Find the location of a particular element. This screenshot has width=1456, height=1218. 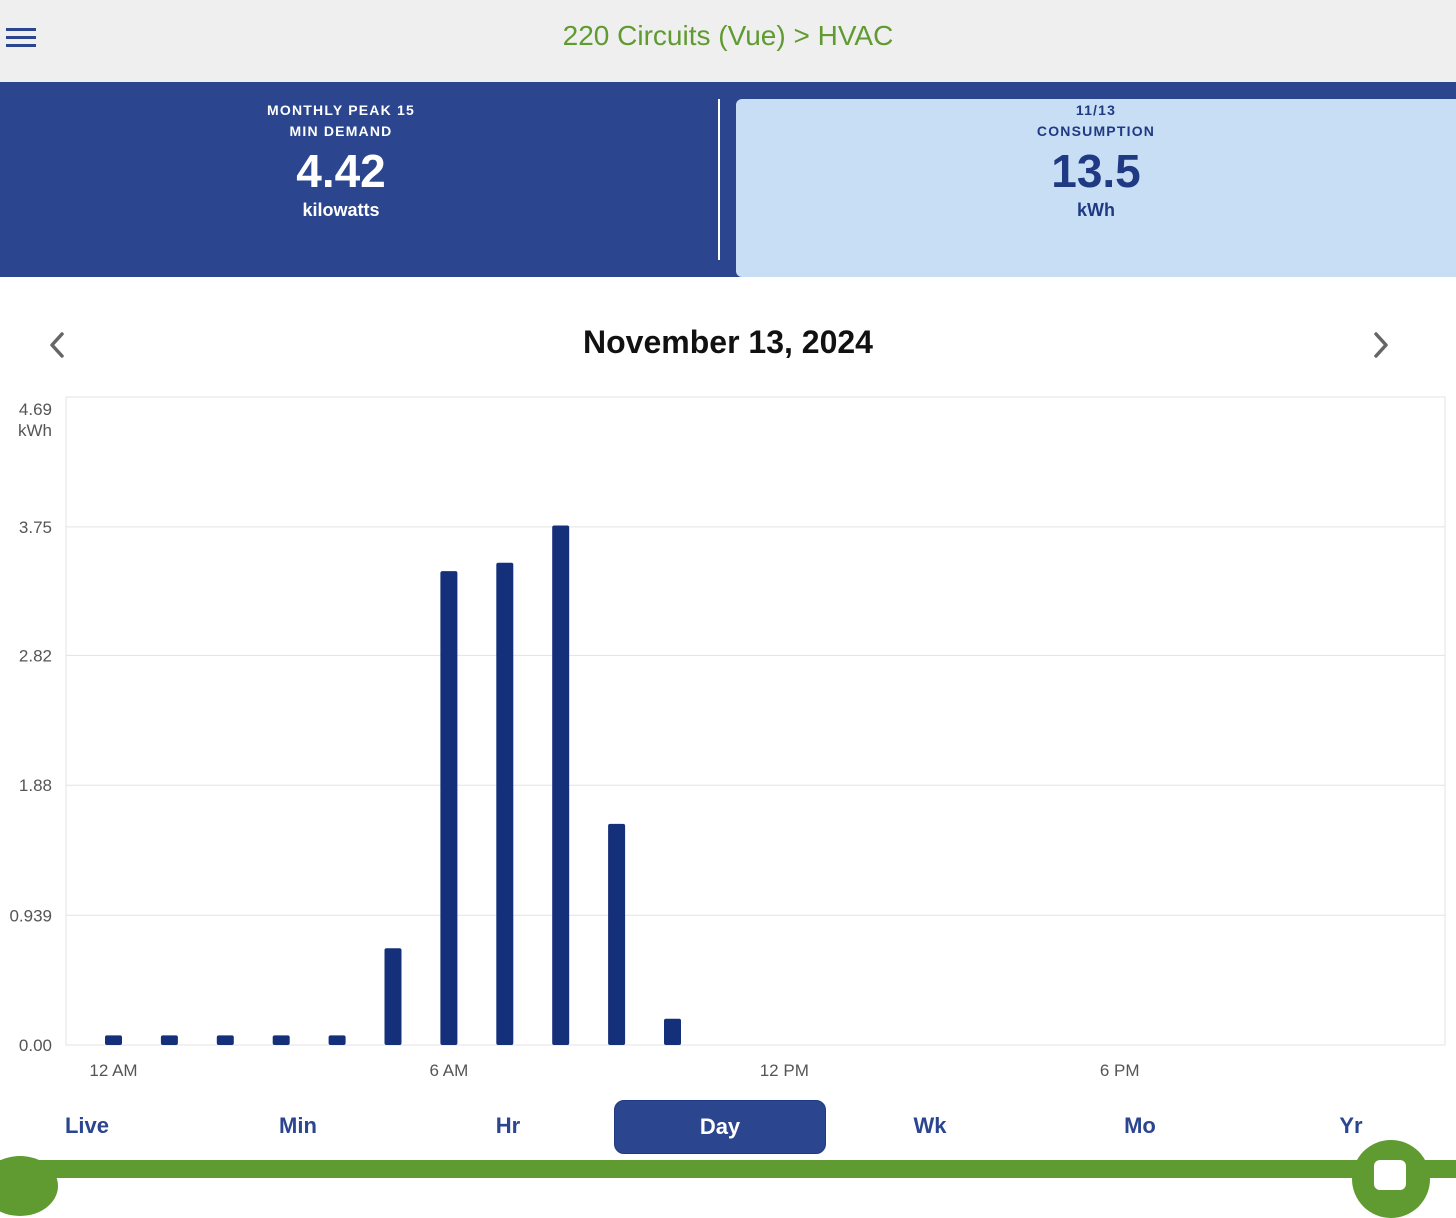

date-title: November 13, 2024 is located at coordinates (728, 342).